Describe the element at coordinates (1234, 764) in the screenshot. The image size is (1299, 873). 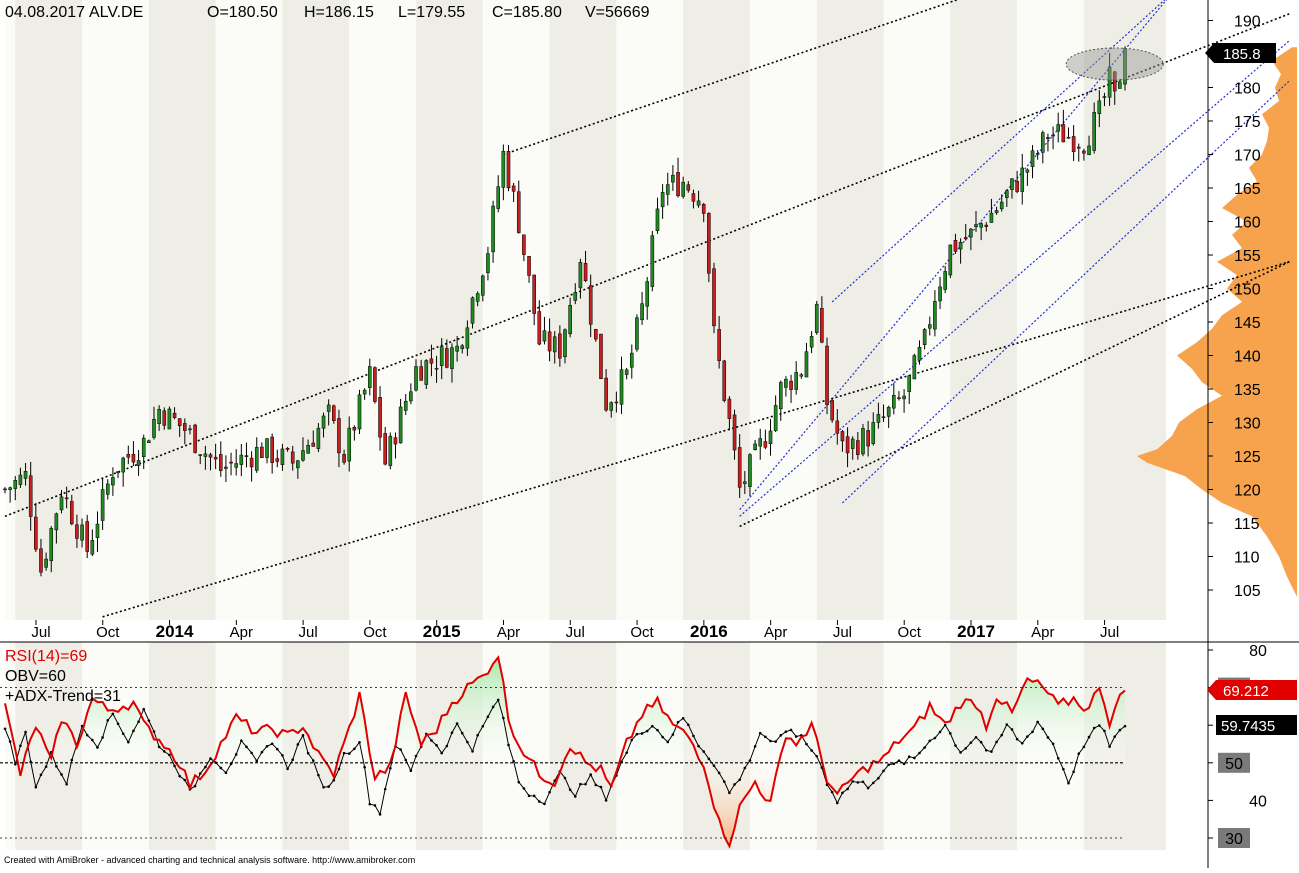
I see `boxed-tick-label: 50` at that location.